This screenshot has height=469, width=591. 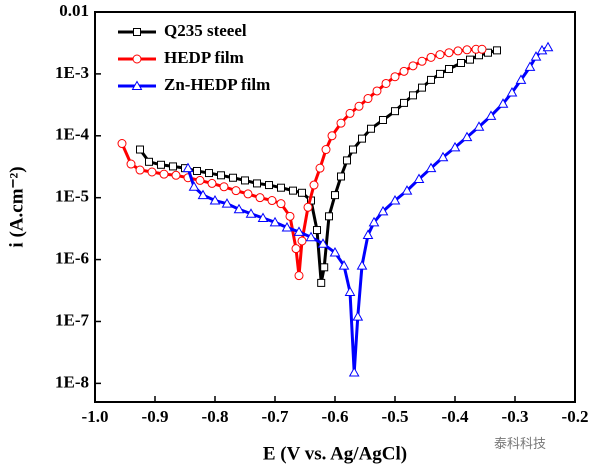 What do you see at coordinates (205, 30) in the screenshot?
I see `legend-label: Q235 steeel` at bounding box center [205, 30].